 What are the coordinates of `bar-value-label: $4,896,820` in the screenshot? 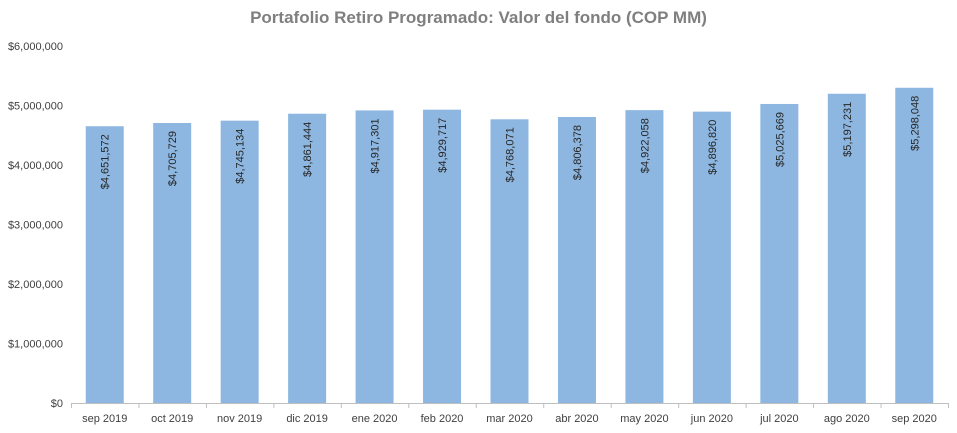 It's located at (713, 147).